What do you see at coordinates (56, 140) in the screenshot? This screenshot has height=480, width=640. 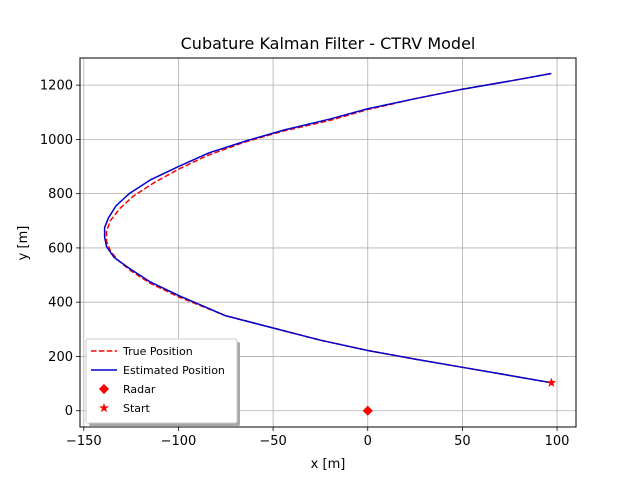 I see `y-tick-label: 1000` at bounding box center [56, 140].